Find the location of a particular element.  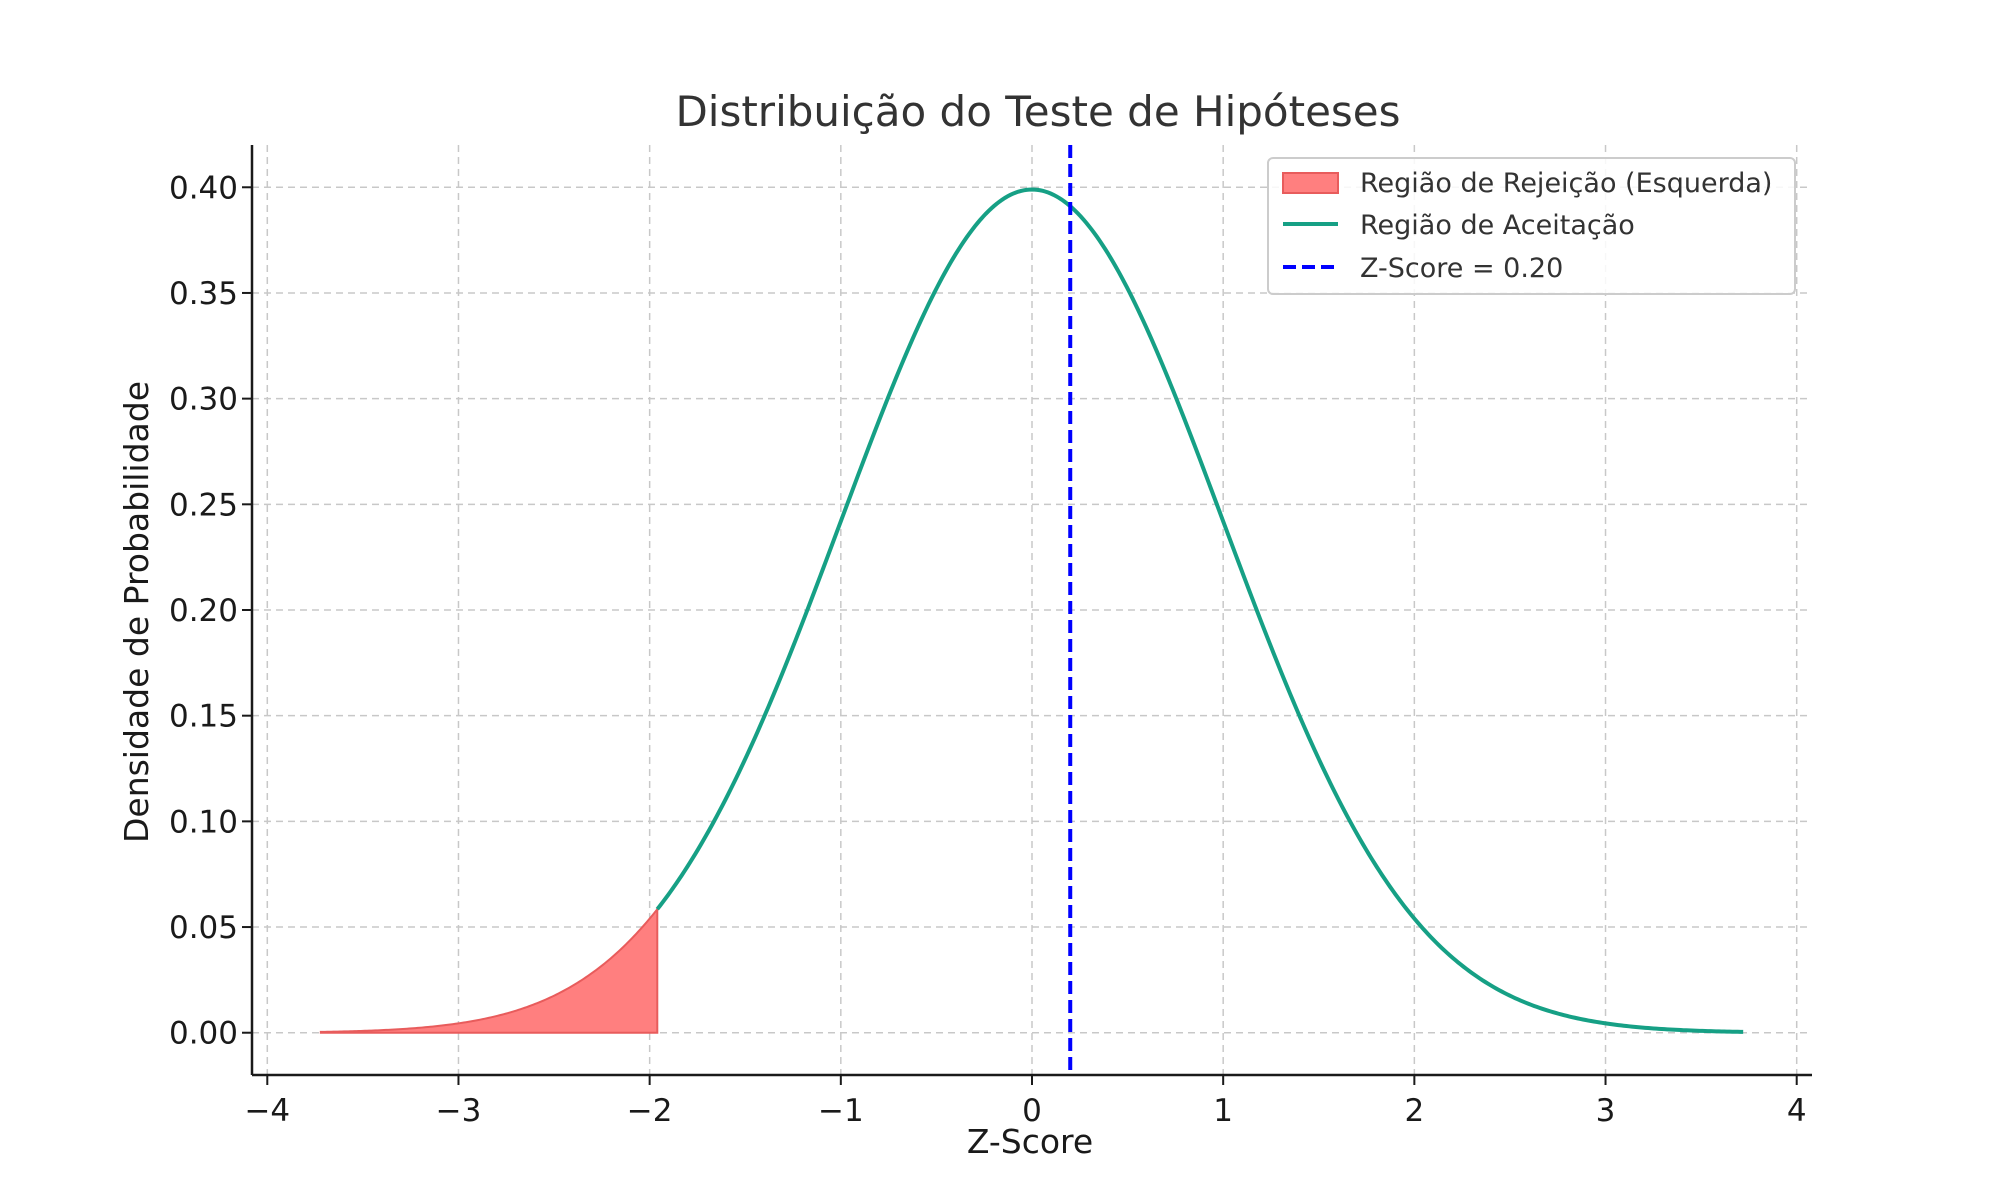

y-tick-label: 0.40 is located at coordinates (203, 188).